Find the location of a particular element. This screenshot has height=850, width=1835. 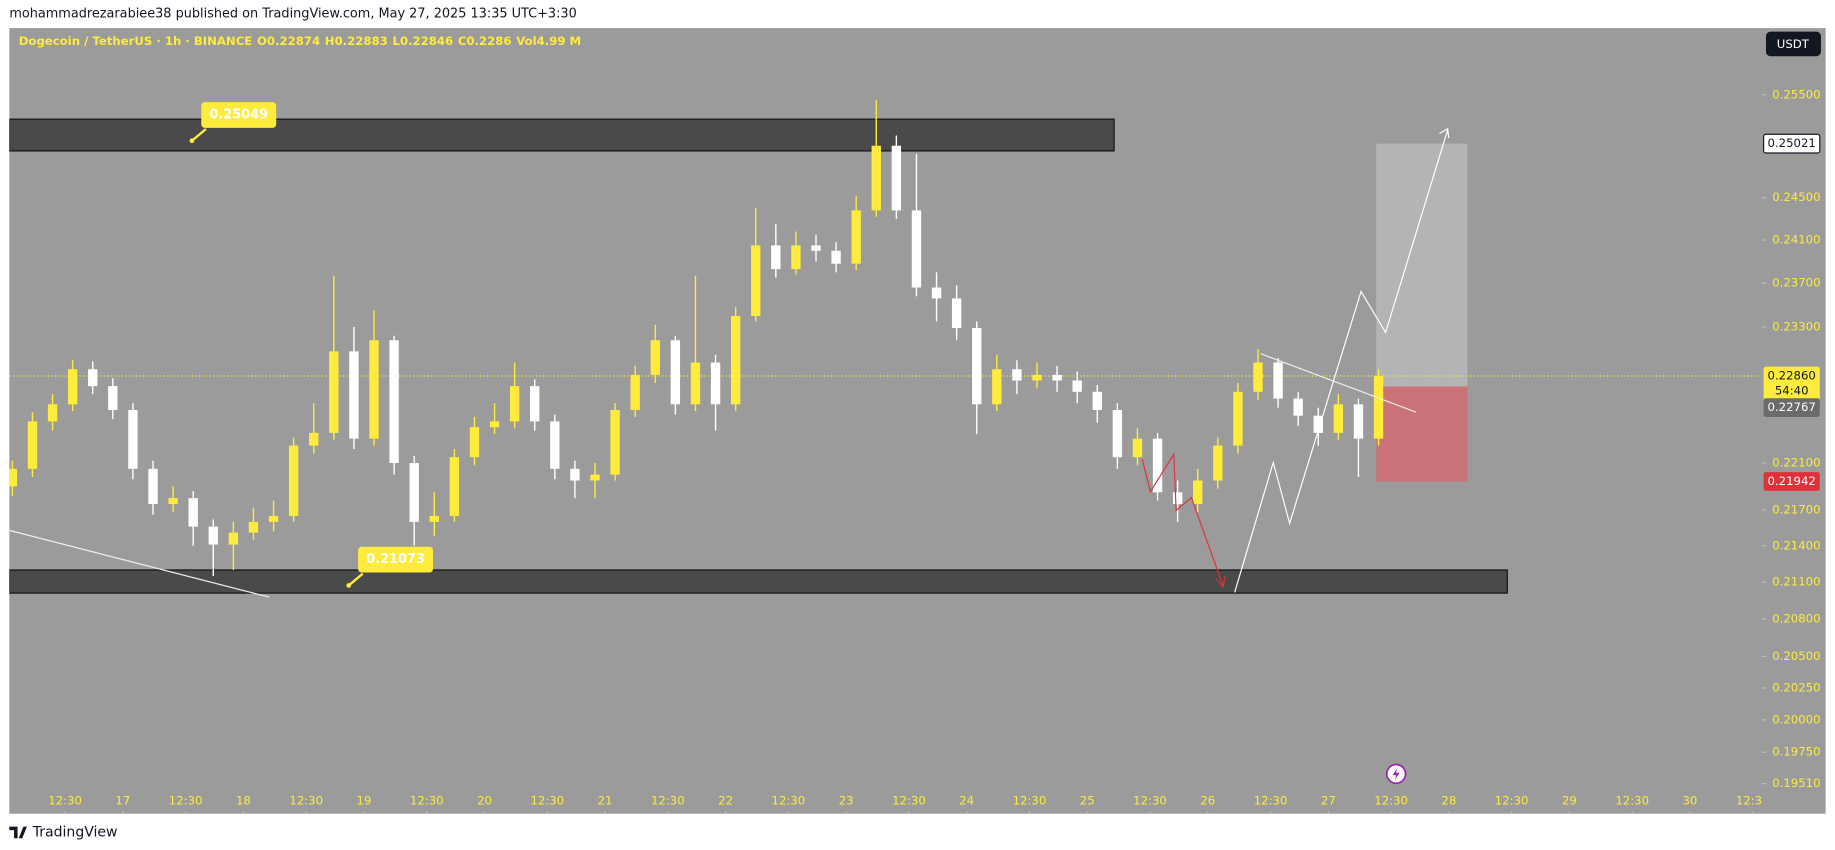

y-tick-label: 0.21400 is located at coordinates (1796, 545).